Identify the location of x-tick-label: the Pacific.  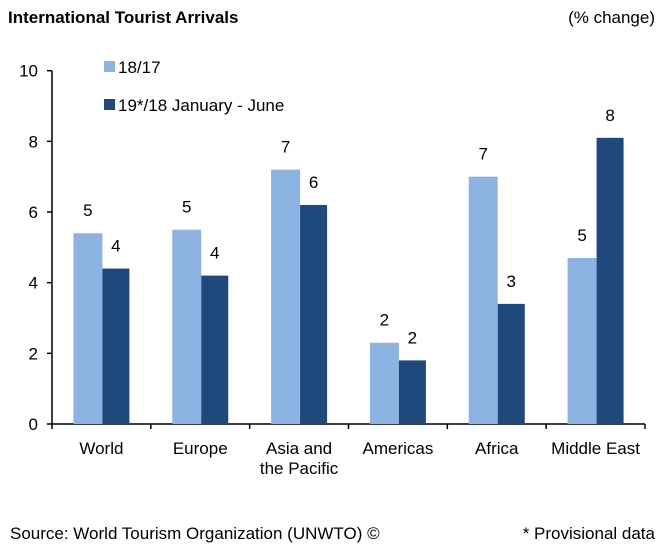
(299, 468).